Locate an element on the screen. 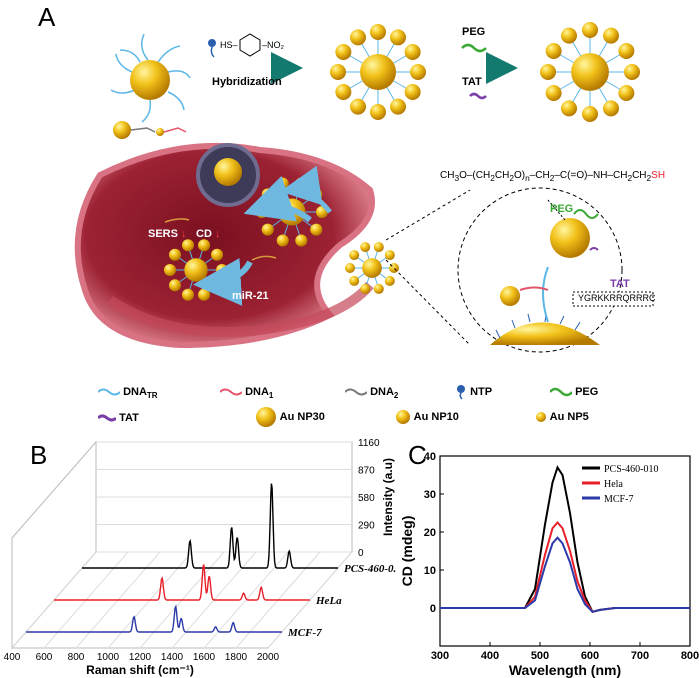 The image size is (700, 678). x-tick-label: 1400 is located at coordinates (172, 657).